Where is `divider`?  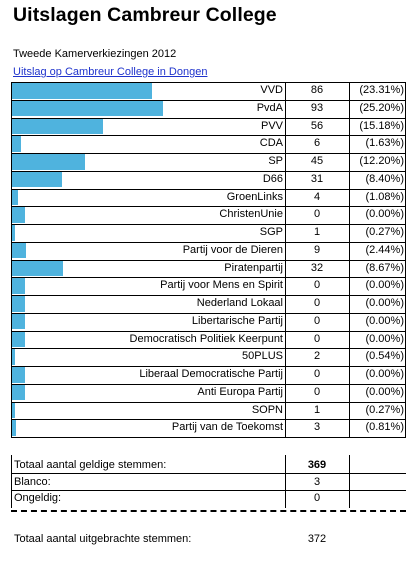
divider is located at coordinates (208, 490).